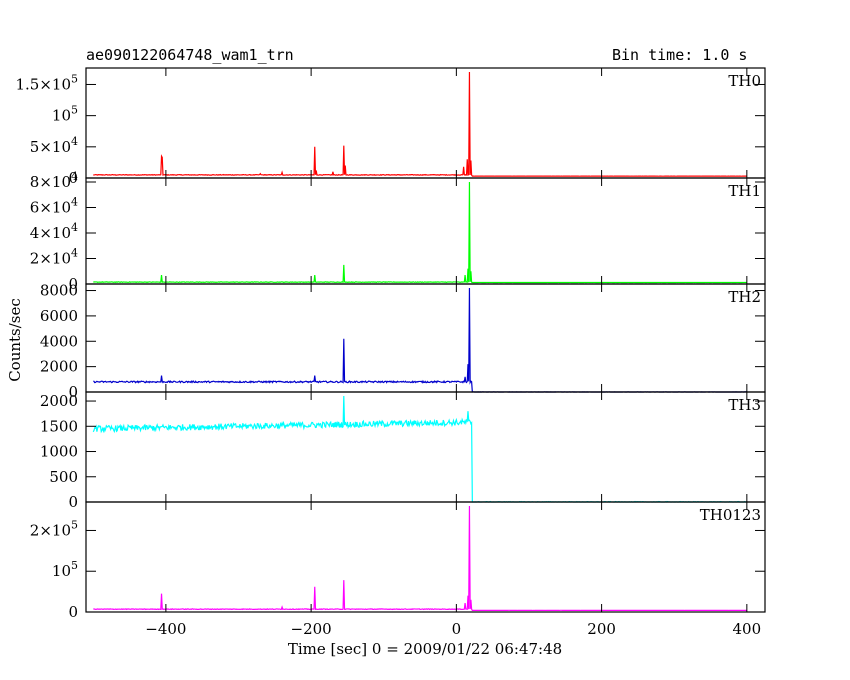 This screenshot has height=680, width=850. Describe the element at coordinates (59, 291) in the screenshot. I see `y-tick-label: 8000` at that location.